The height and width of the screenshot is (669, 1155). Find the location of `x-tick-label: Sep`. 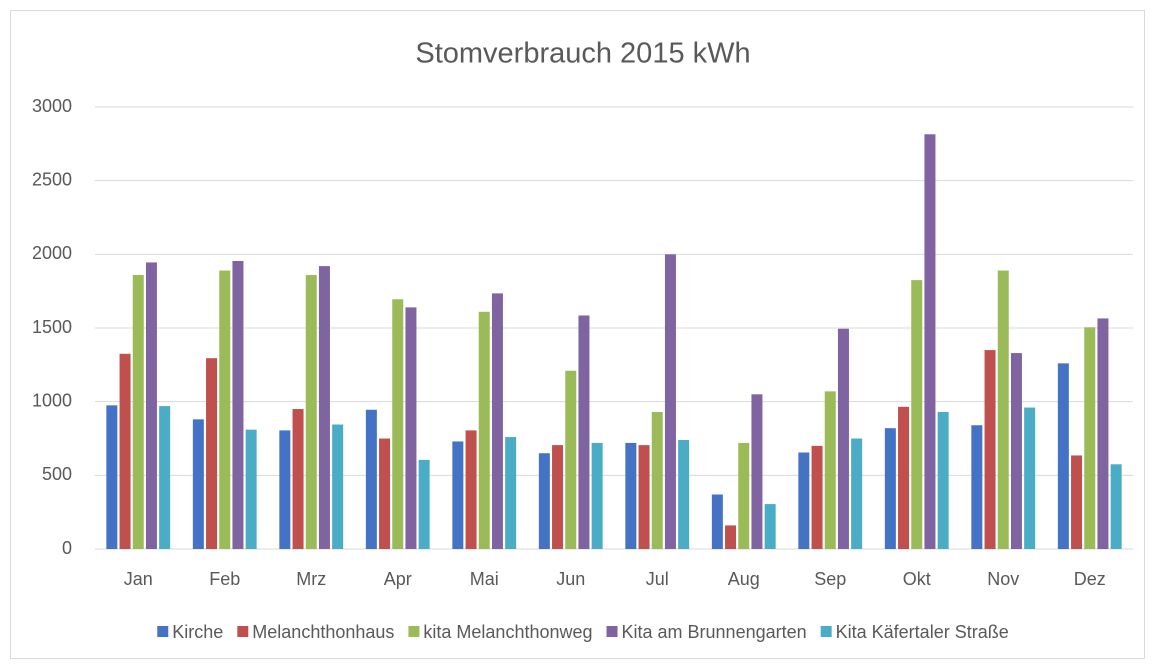

x-tick-label: Sep is located at coordinates (830, 579).